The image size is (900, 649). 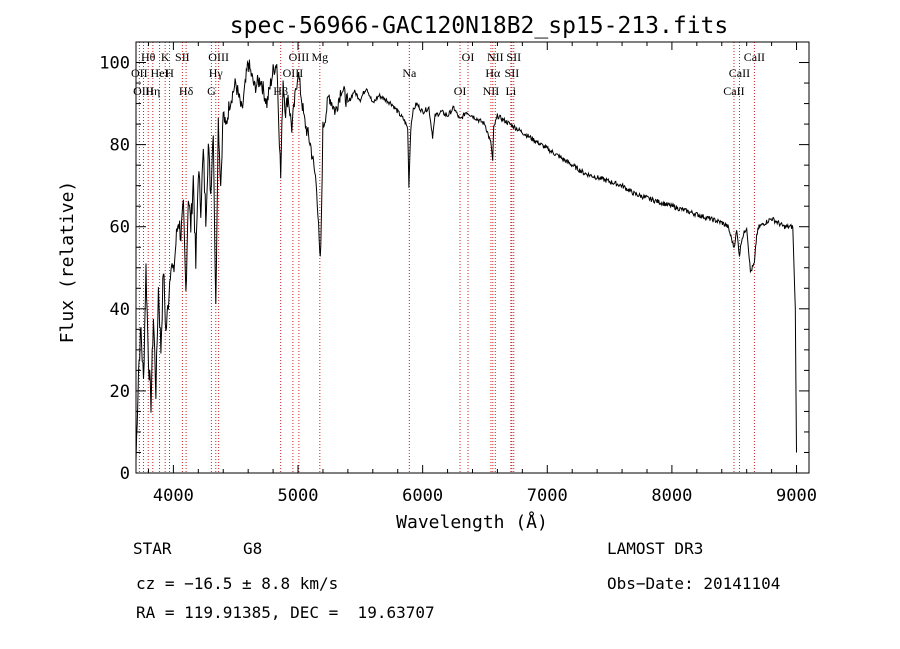 I want to click on chart-title: spec-56966-GAC120N18B2_sp15-213.fits, so click(x=479, y=26).